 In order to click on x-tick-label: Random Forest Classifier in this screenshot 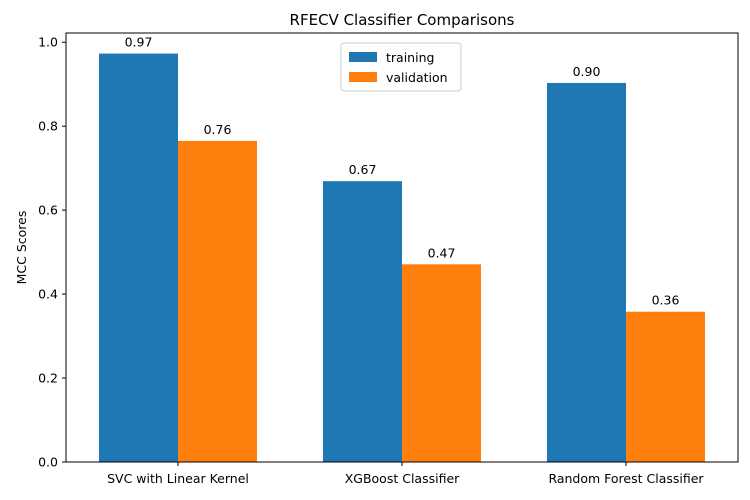, I will do `click(626, 478)`.